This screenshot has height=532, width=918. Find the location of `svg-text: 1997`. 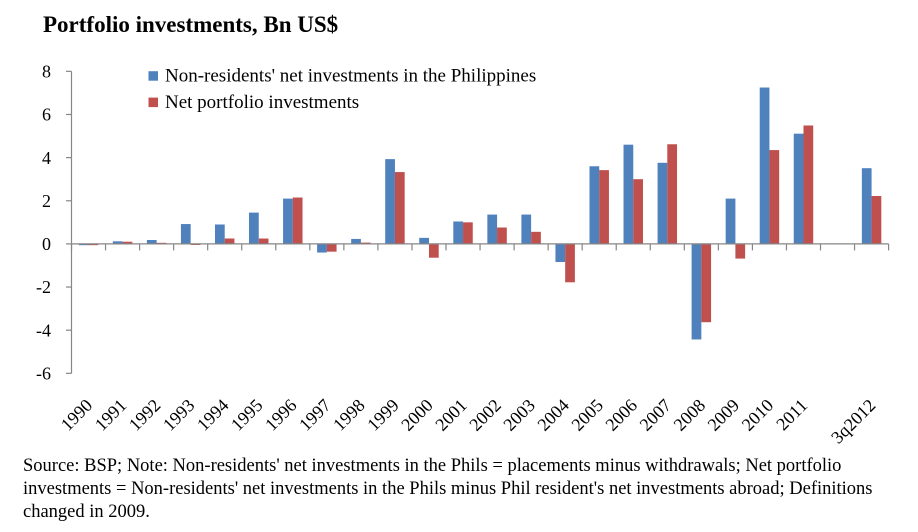

svg-text: 1997 is located at coordinates (315, 415).